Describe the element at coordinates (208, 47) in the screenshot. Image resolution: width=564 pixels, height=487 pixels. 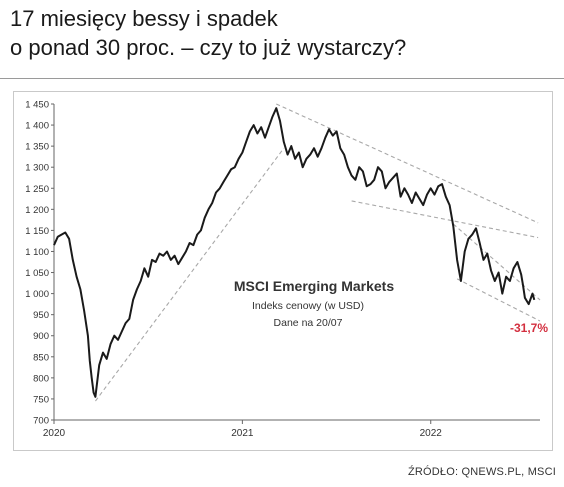
I see `headline-line-2: o ponad 30 proc. – czy to już wystarczy?` at that location.